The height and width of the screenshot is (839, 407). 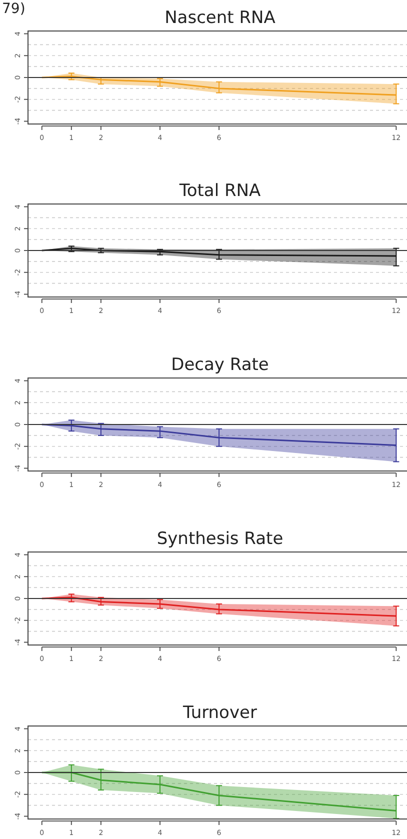 I want to click on text: 79), so click(x=14, y=9).